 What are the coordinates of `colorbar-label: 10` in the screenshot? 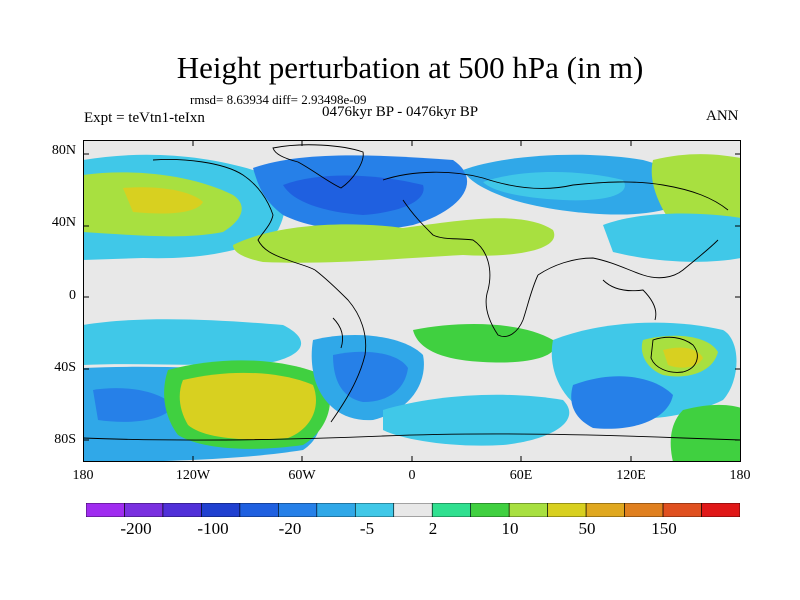 It's located at (510, 528).